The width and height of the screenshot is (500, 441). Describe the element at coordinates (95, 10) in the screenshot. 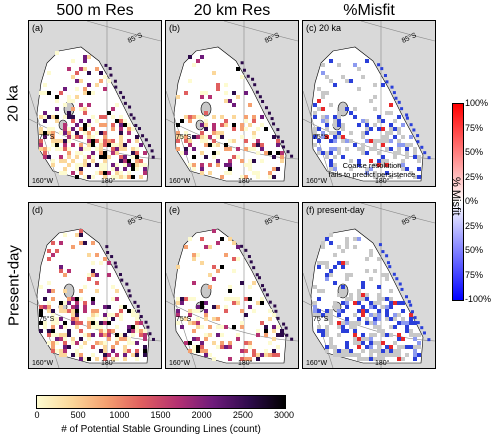

I see `column-title-500m: 500 m Res` at that location.